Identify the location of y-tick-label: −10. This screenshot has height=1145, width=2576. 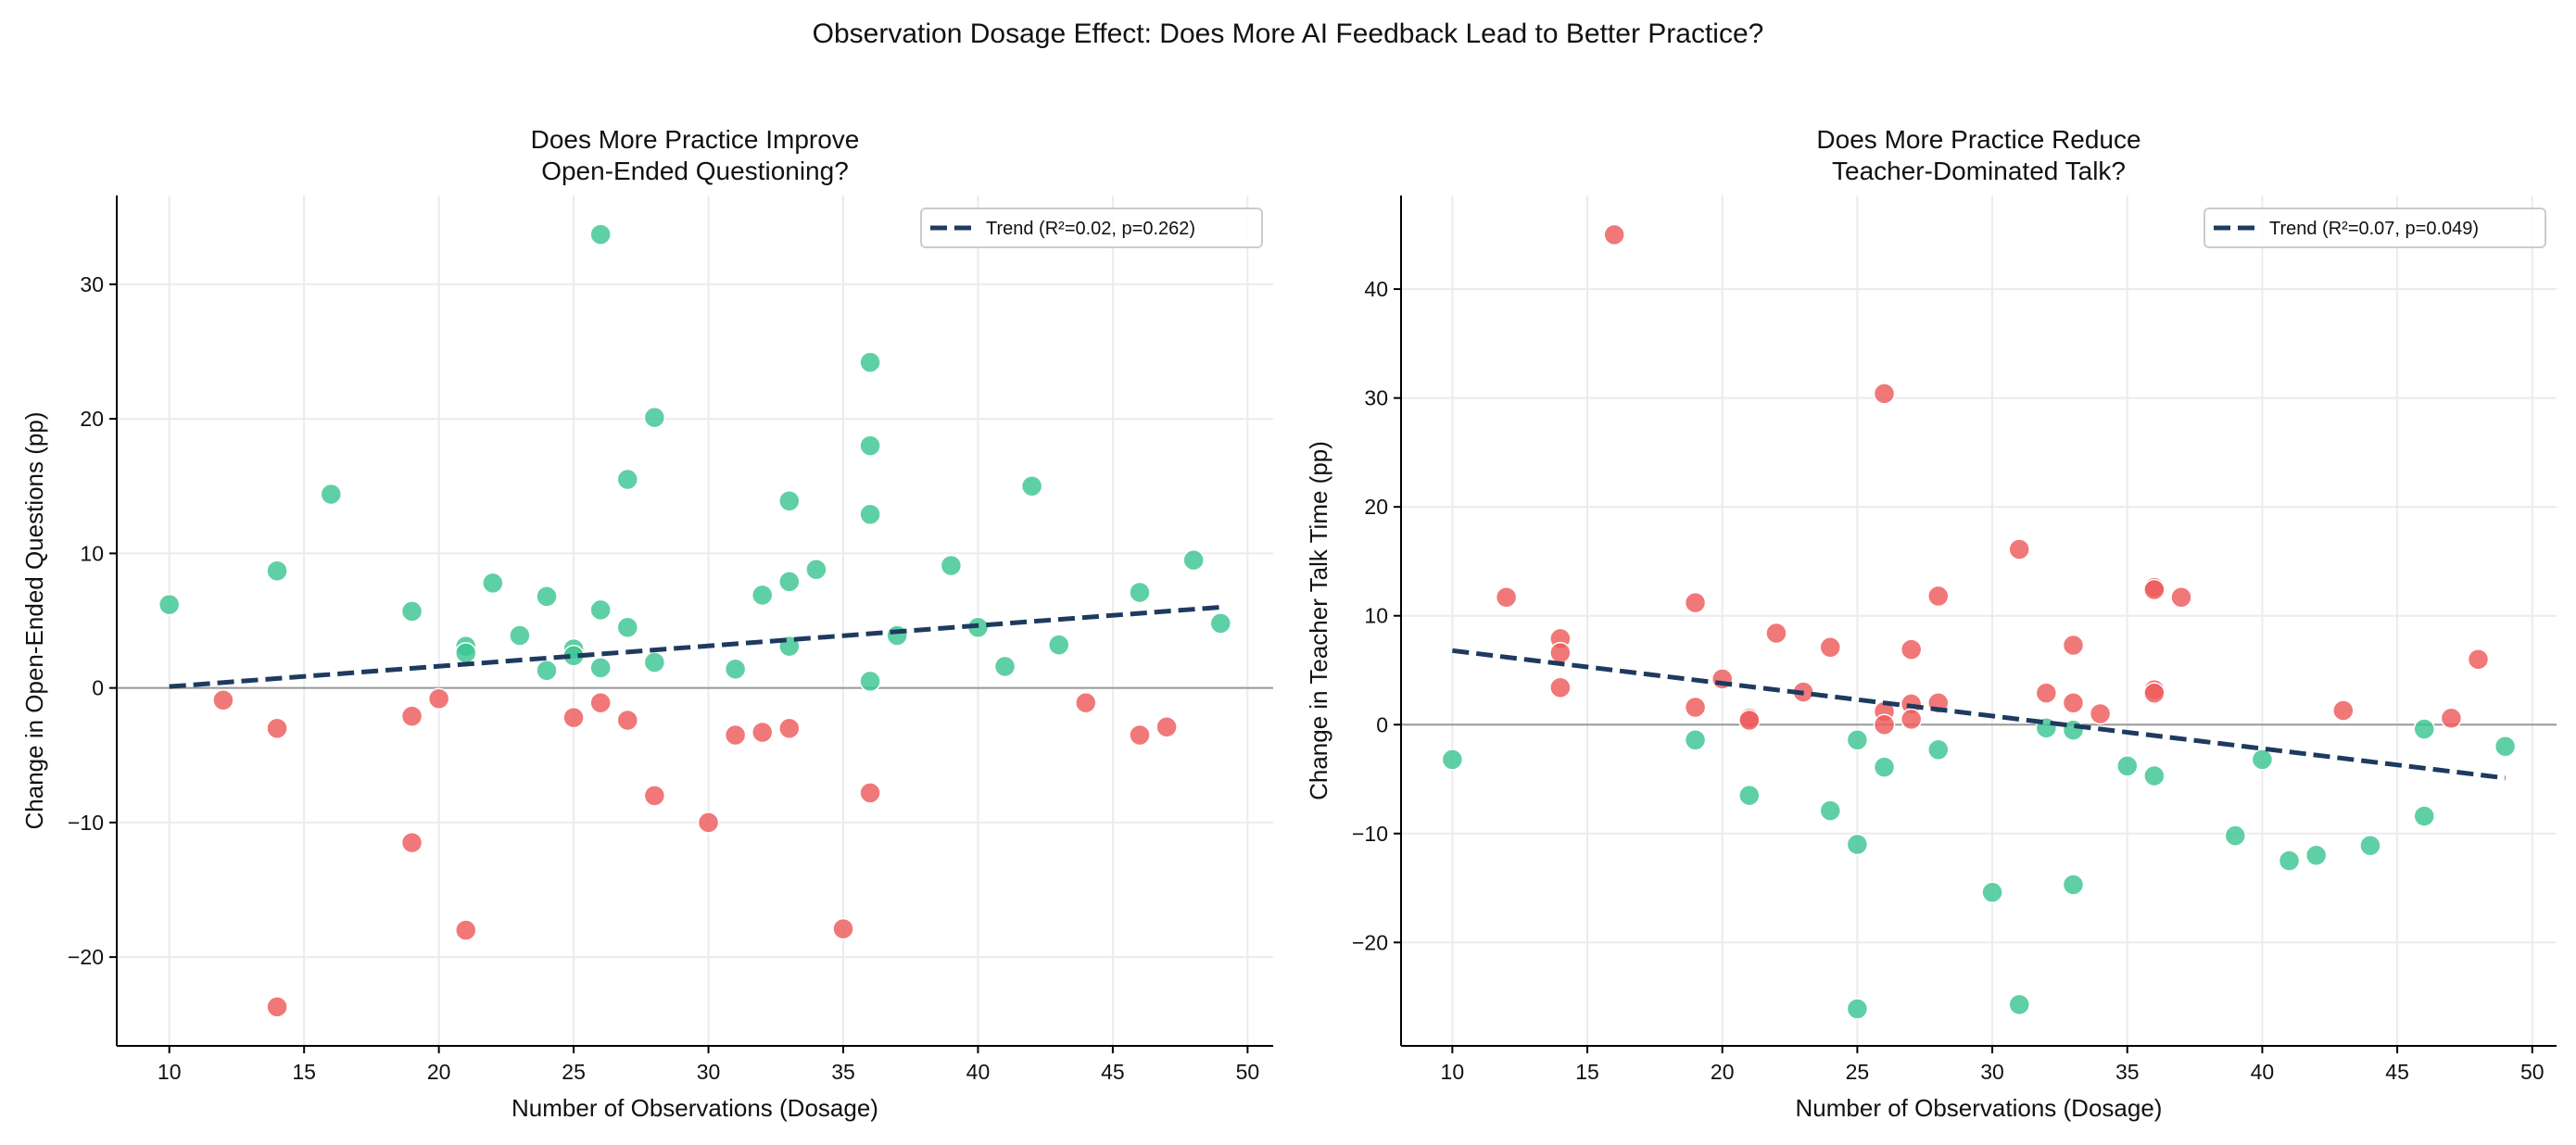
(86, 823).